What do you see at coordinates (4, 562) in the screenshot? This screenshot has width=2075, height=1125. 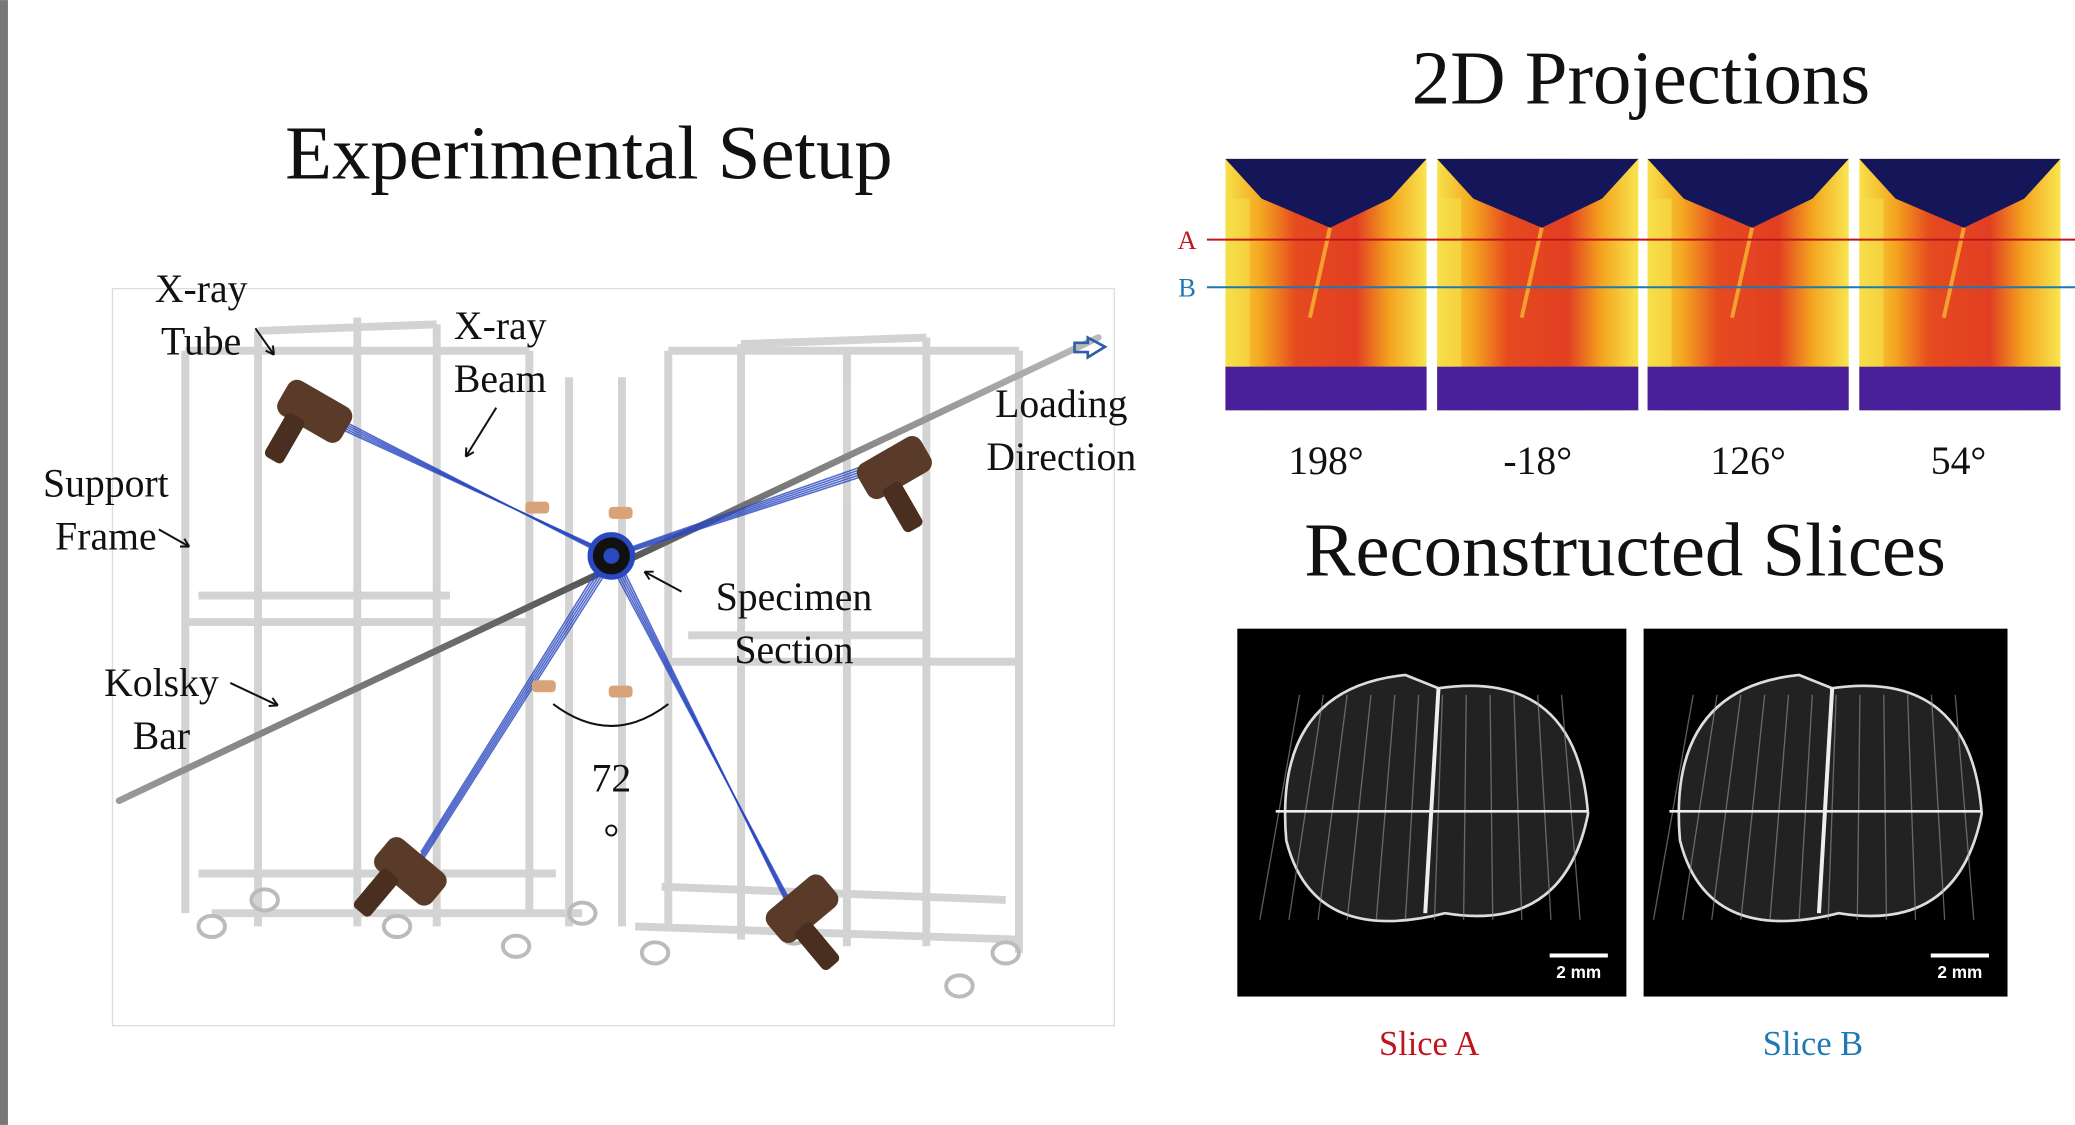 I see `left-border` at bounding box center [4, 562].